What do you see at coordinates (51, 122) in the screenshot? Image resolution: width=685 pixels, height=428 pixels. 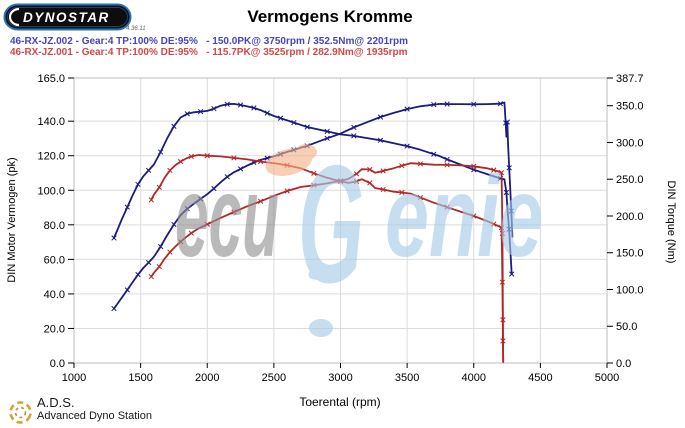 I see `svg-text: 140.0` at bounding box center [51, 122].